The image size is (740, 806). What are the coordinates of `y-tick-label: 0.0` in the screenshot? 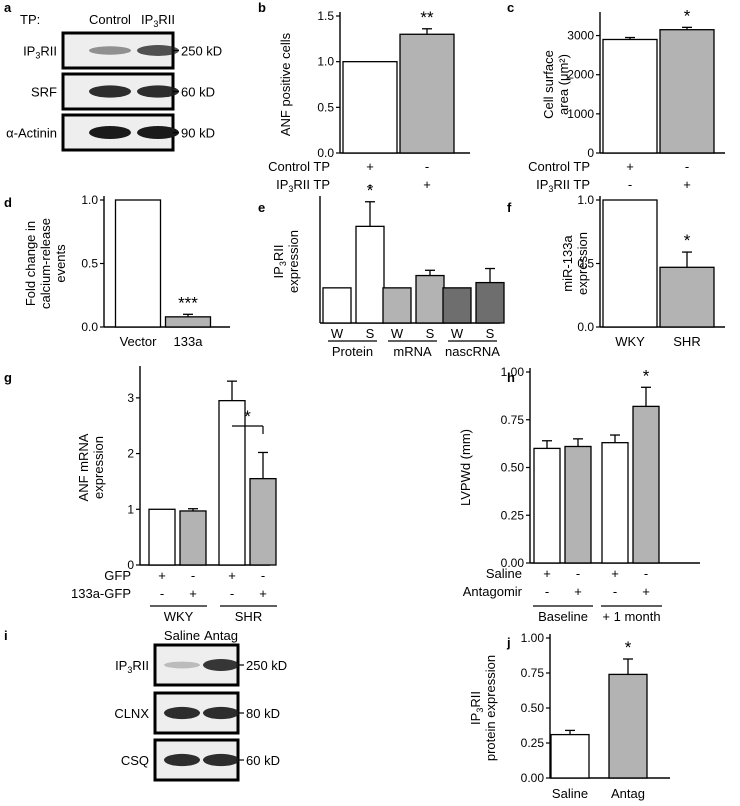 It's located at (89, 327).